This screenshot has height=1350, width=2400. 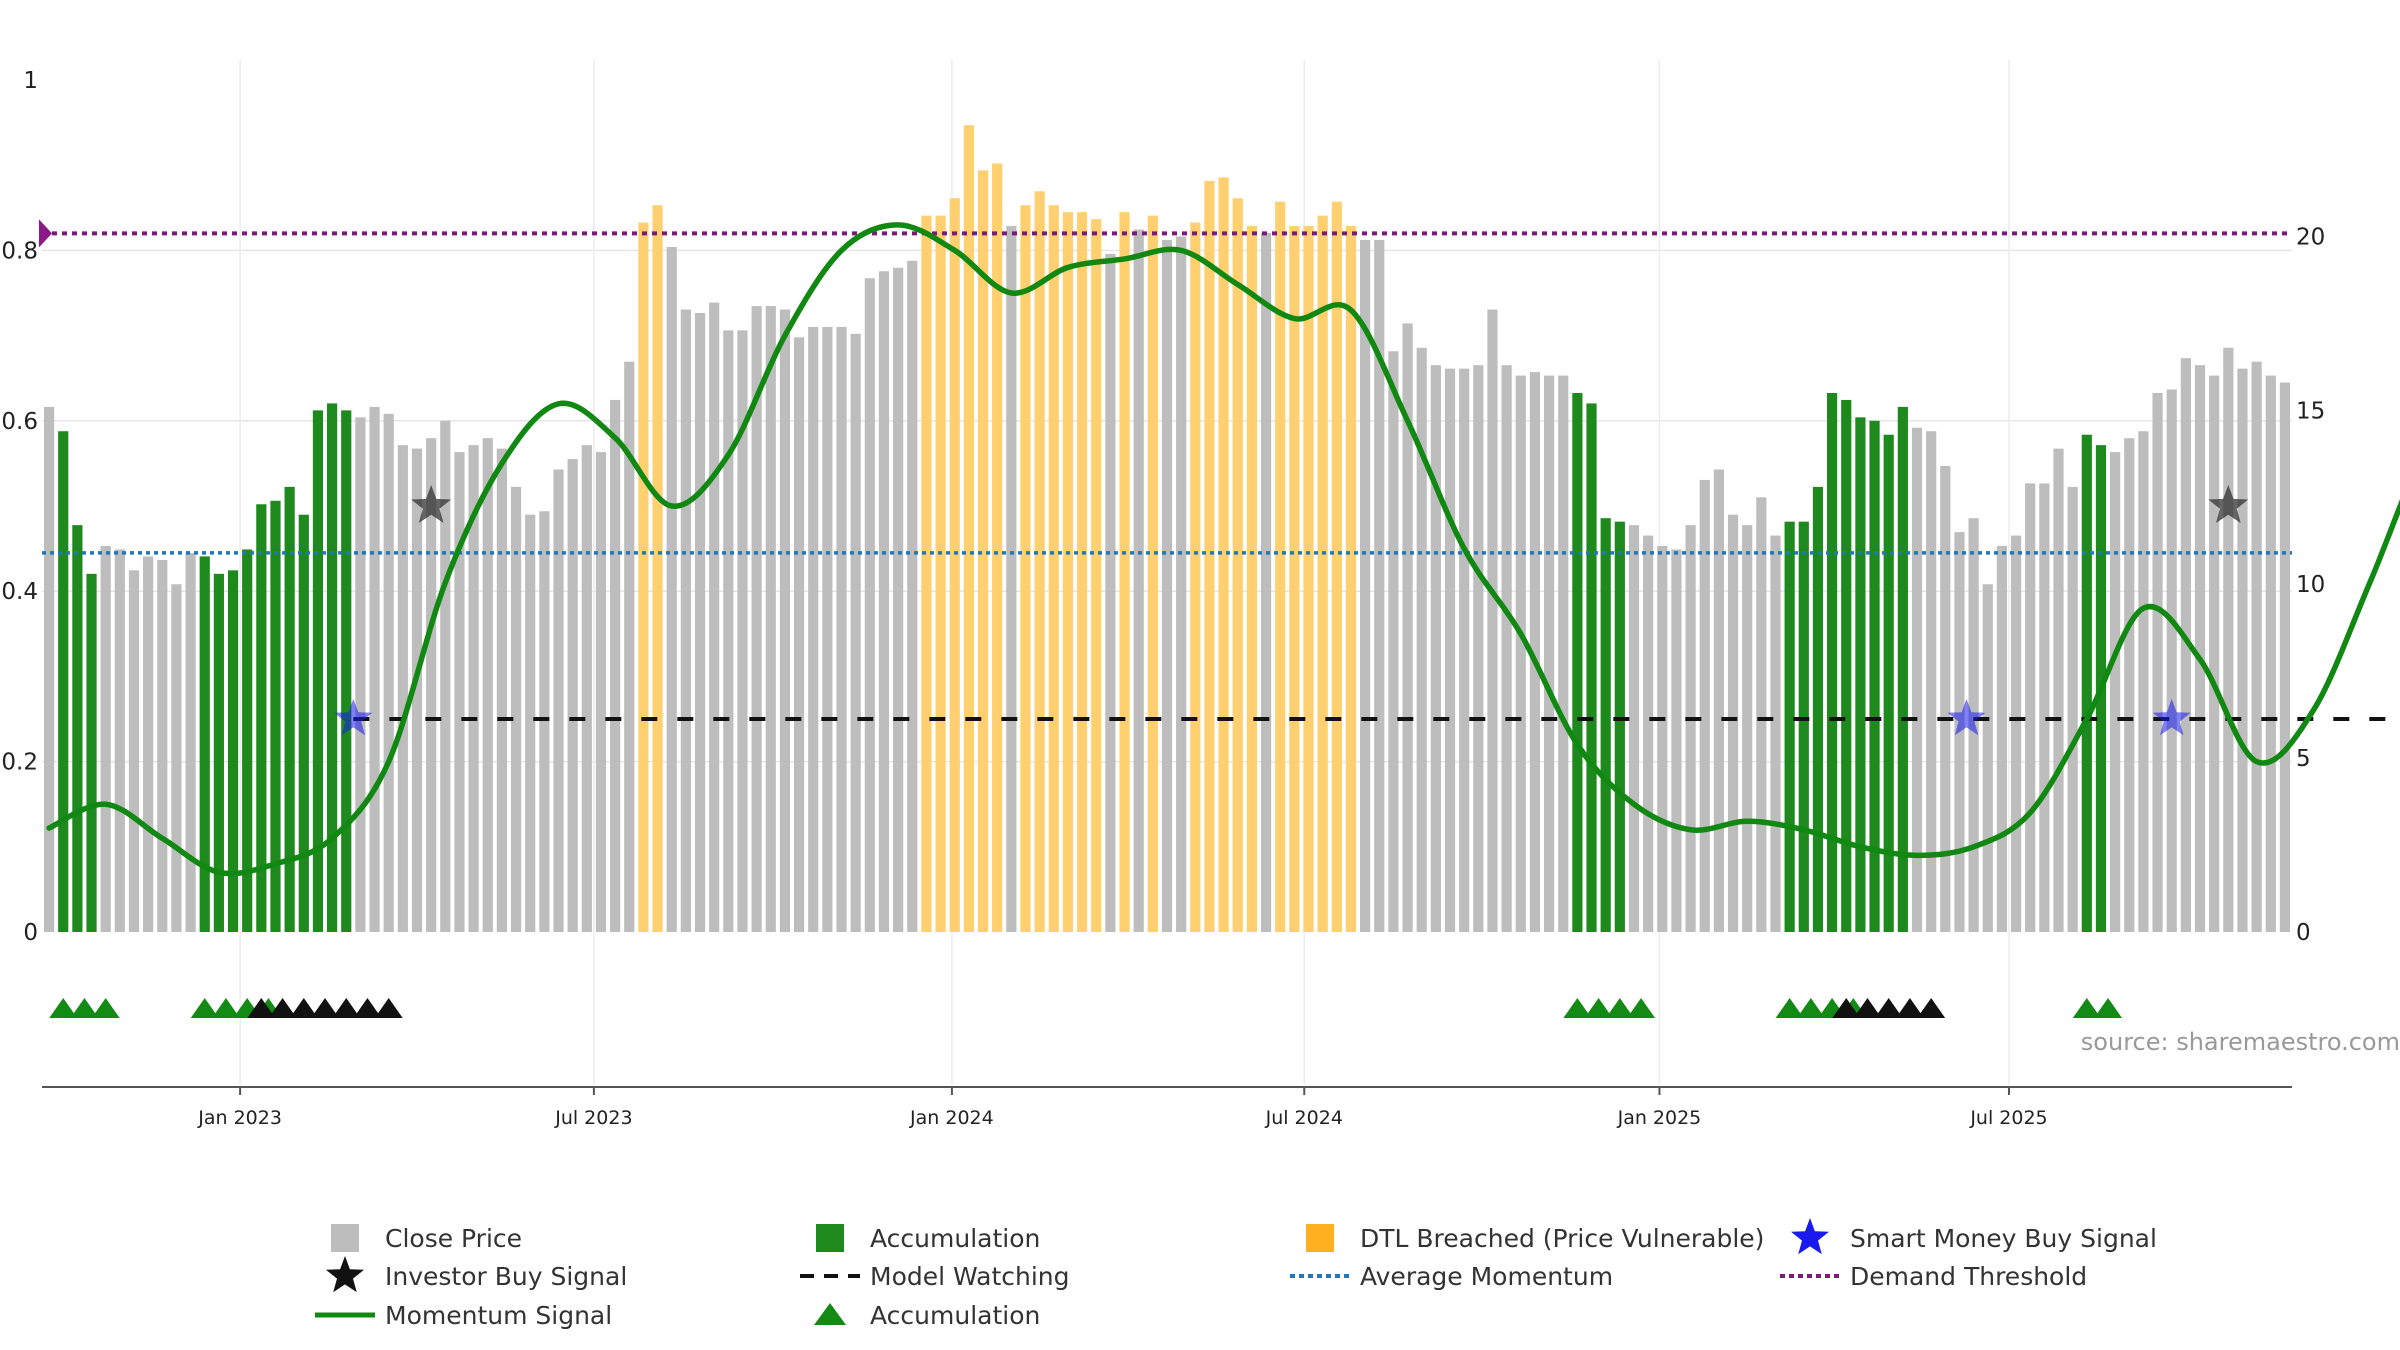 What do you see at coordinates (45, 233) in the screenshot?
I see `demand-threshold-marker` at bounding box center [45, 233].